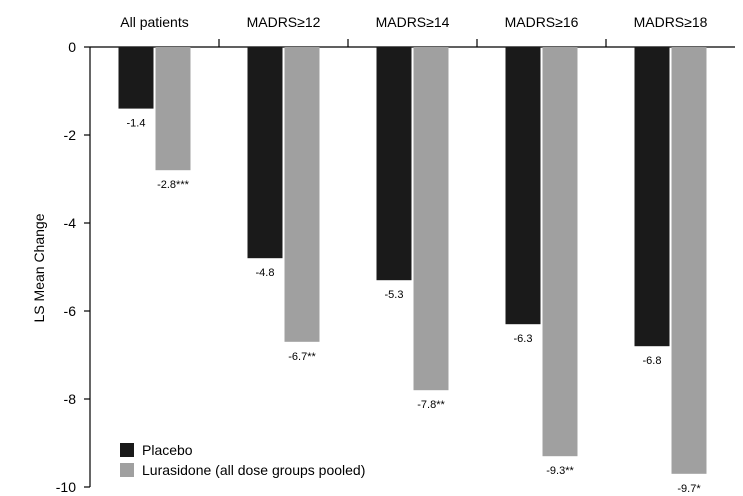  I want to click on data-label: -6.3, so click(523, 339).